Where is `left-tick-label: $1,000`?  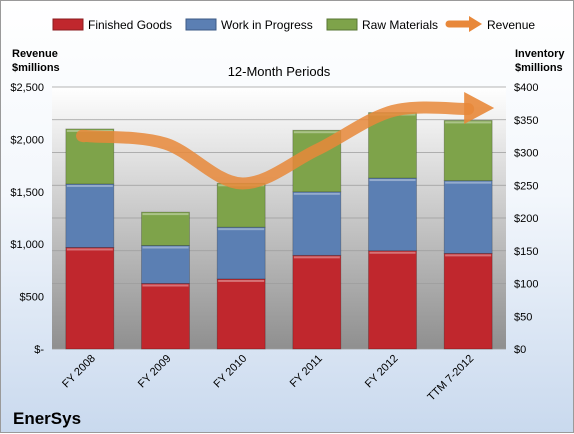
left-tick-label: $1,000 is located at coordinates (27, 245).